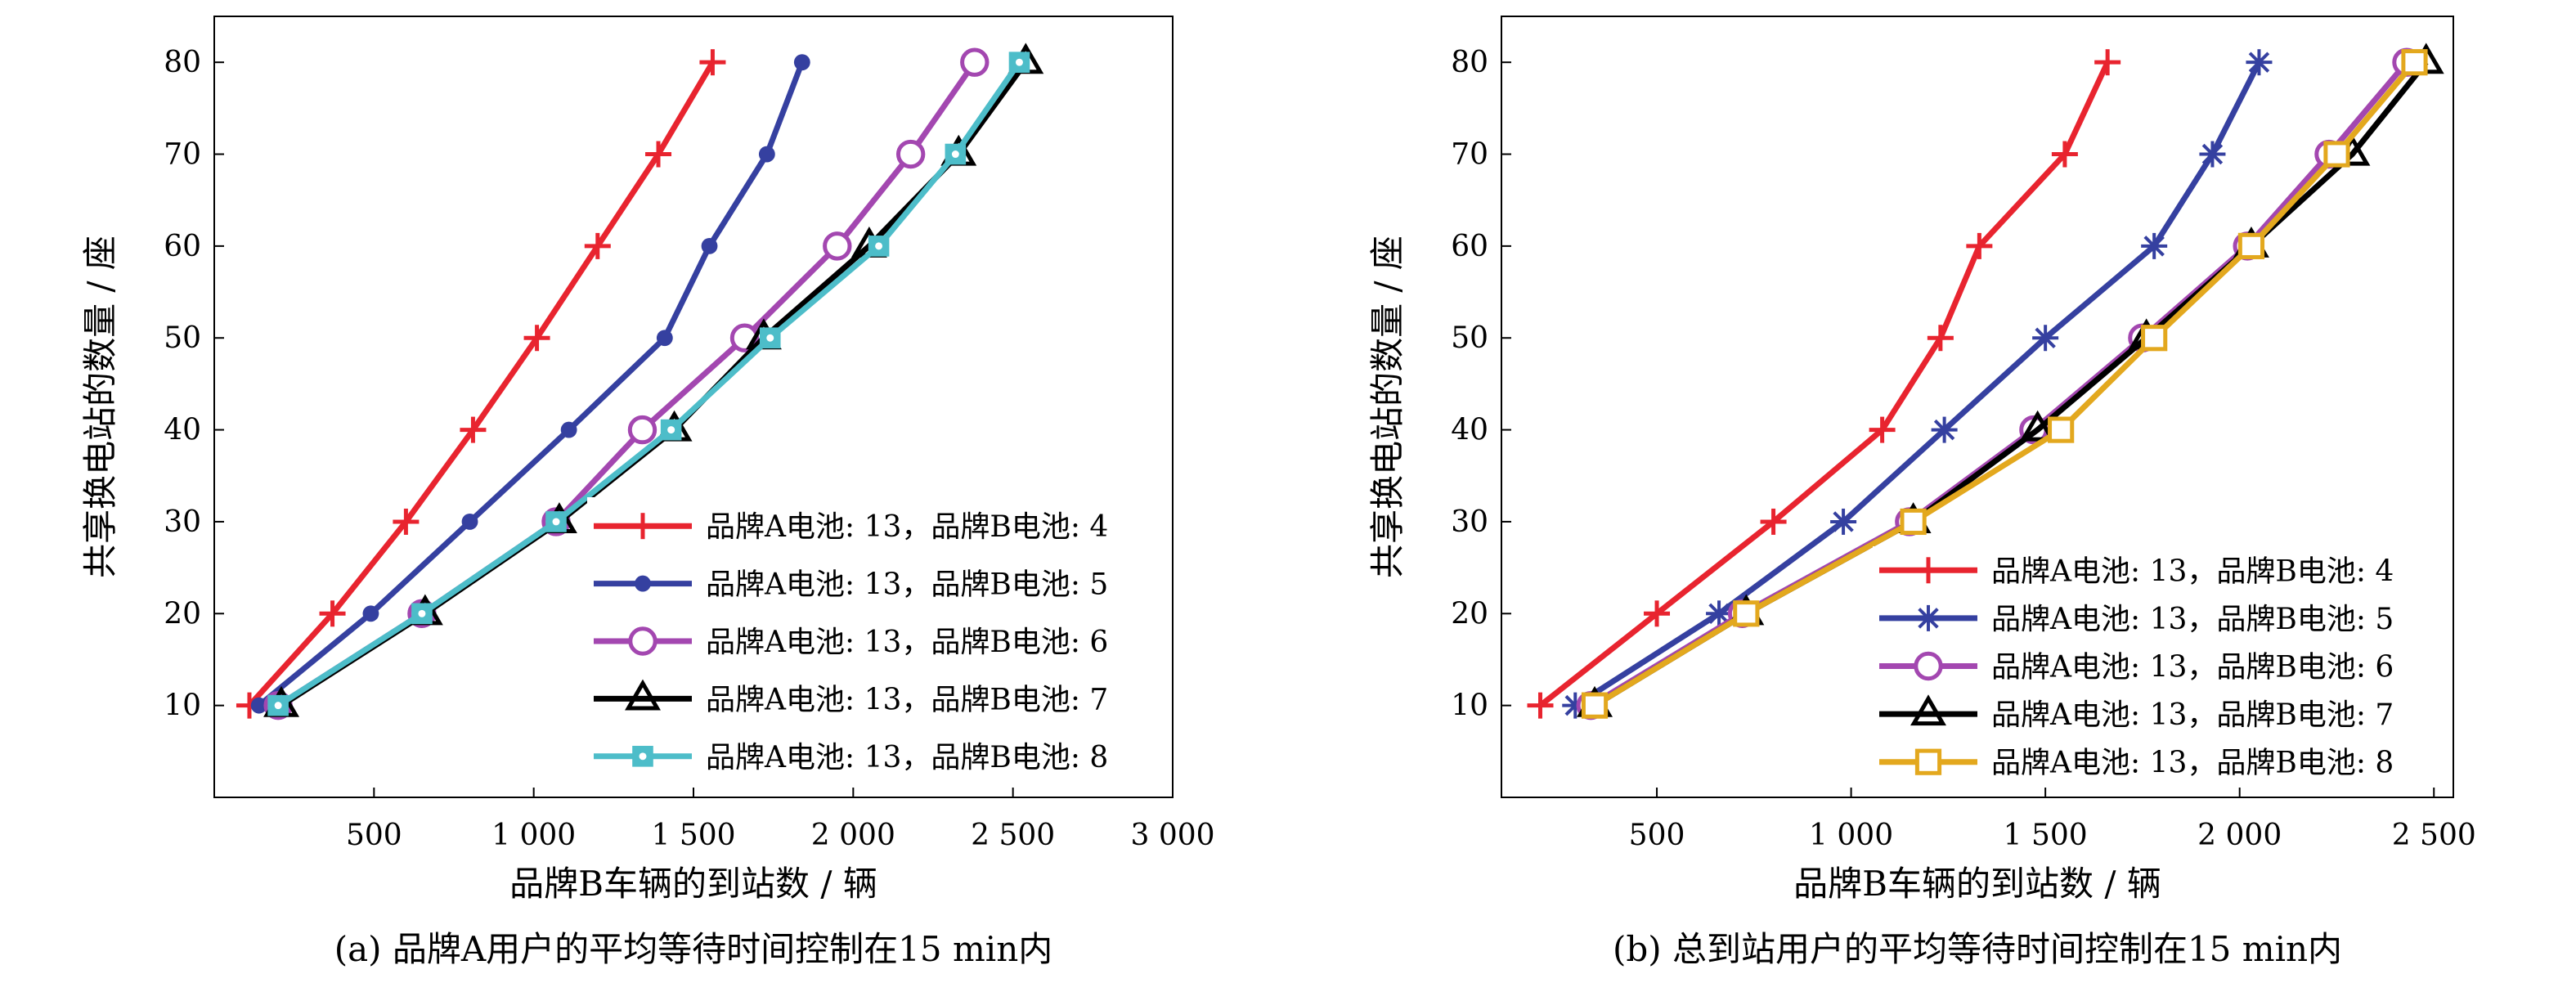 This screenshot has width=2576, height=983. What do you see at coordinates (1172, 835) in the screenshot?
I see `x-tick-label: 3 000` at bounding box center [1172, 835].